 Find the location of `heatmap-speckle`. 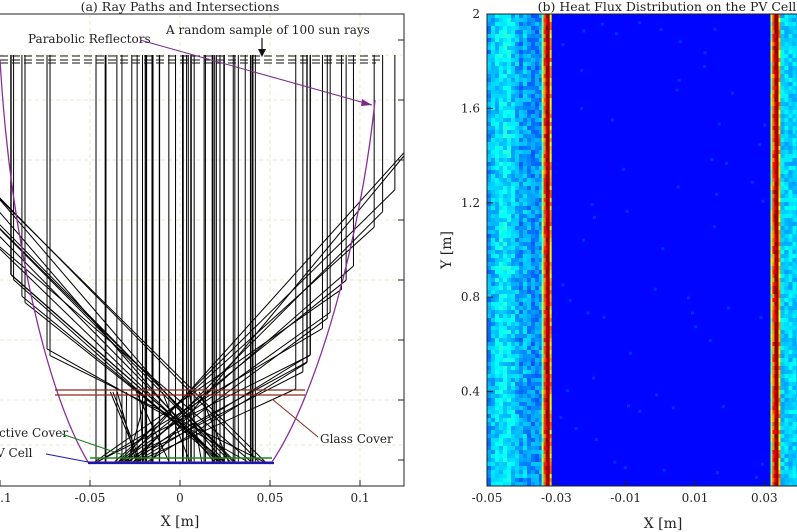

heatmap-speckle is located at coordinates (765, 125).